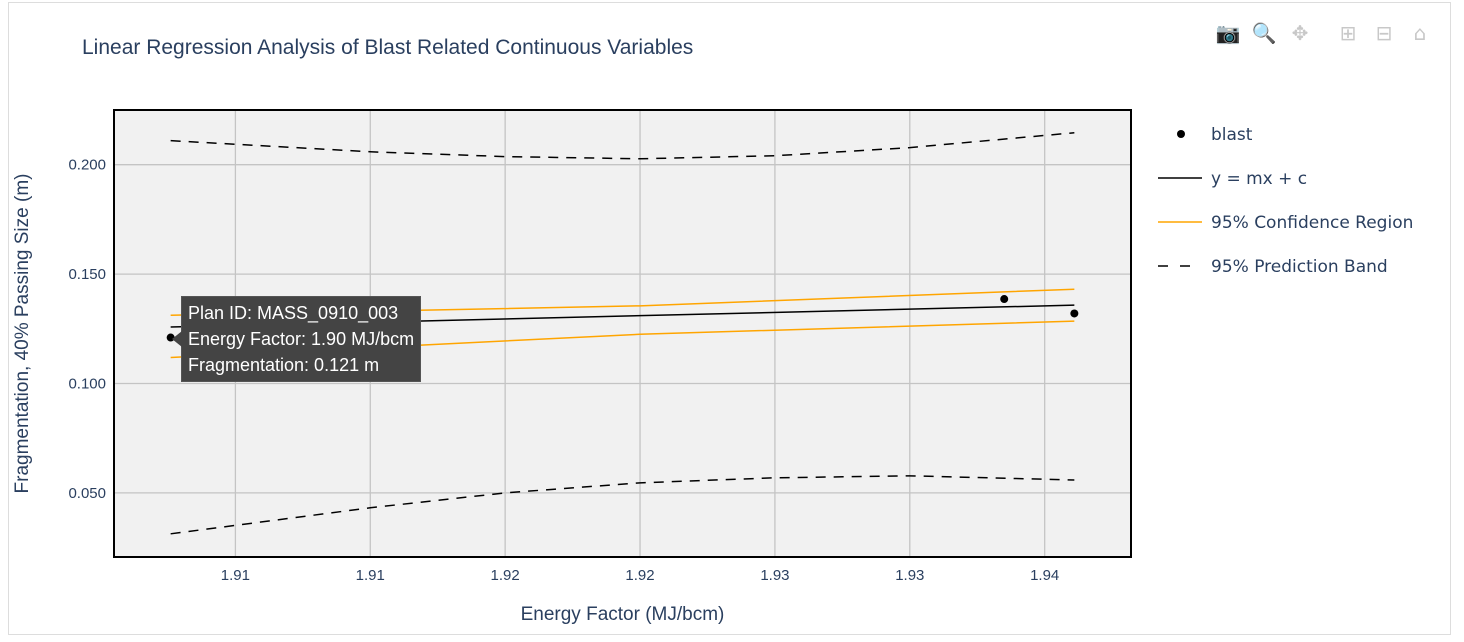 The width and height of the screenshot is (1464, 642). Describe the element at coordinates (1181, 134) in the screenshot. I see `legend-marker` at that location.